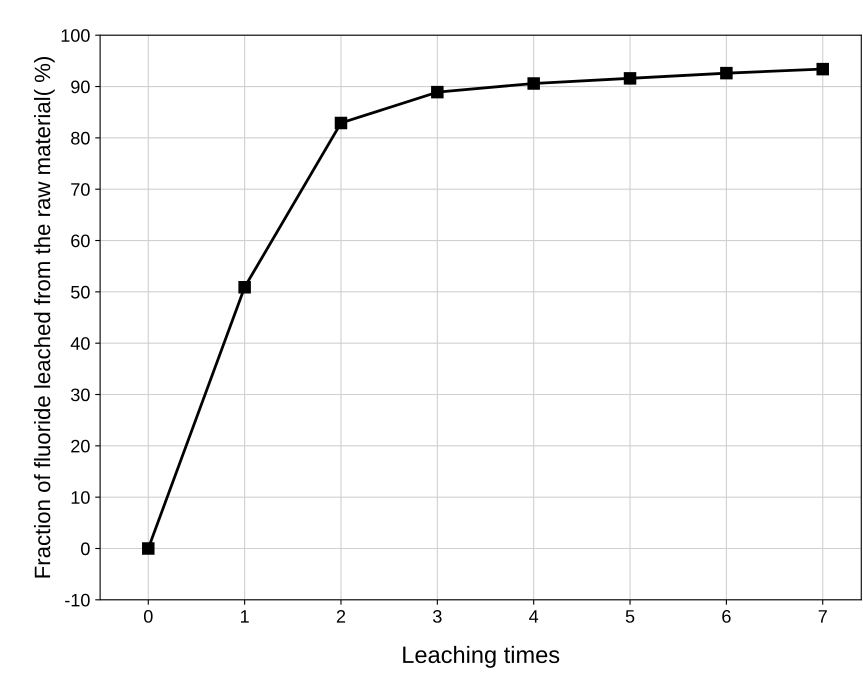  Describe the element at coordinates (533, 616) in the screenshot. I see `x-tick-label: 4` at that location.